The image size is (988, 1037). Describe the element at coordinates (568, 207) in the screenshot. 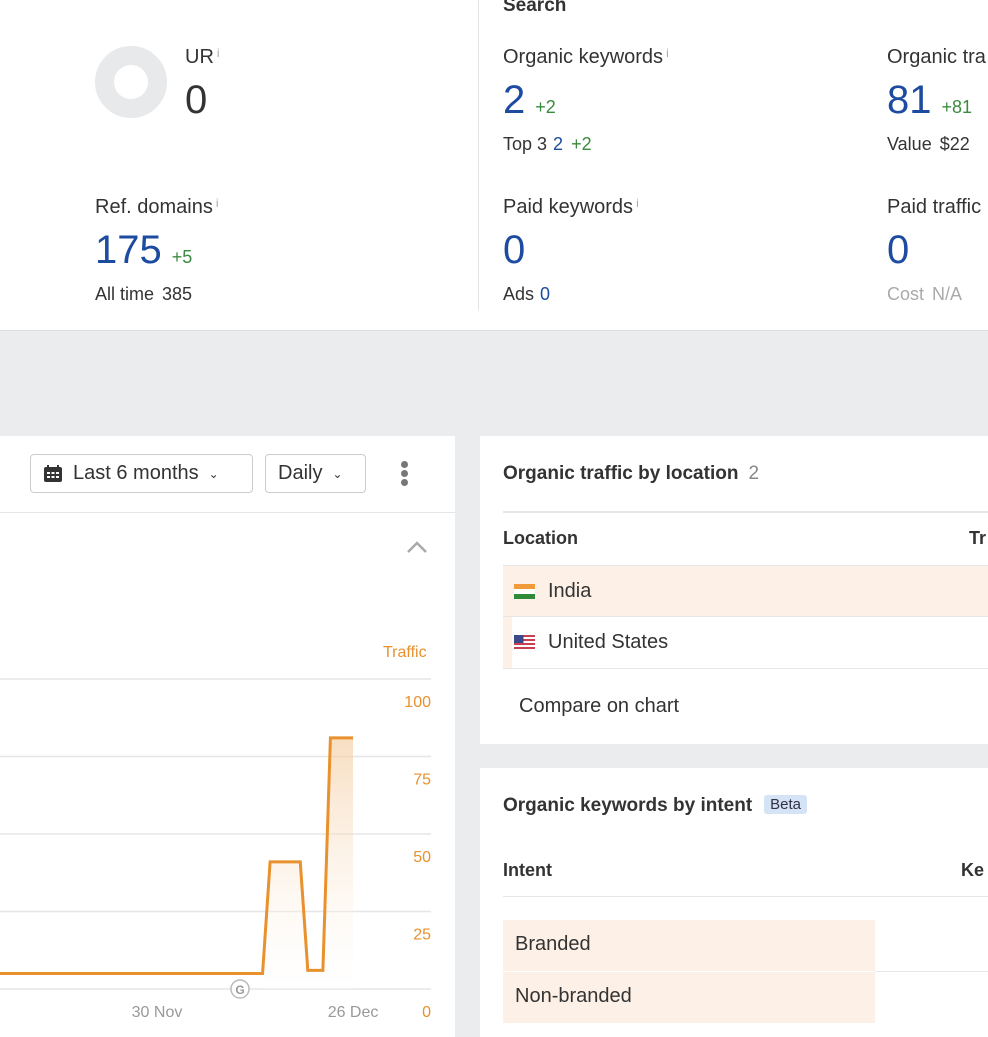

I see `paid-keywords-label-text: Paid keywords` at that location.